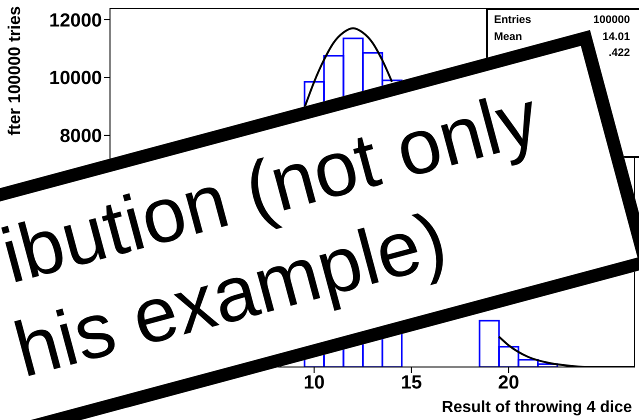 The width and height of the screenshot is (639, 420). Describe the element at coordinates (619, 53) in the screenshot. I see `annotation: .422` at that location.